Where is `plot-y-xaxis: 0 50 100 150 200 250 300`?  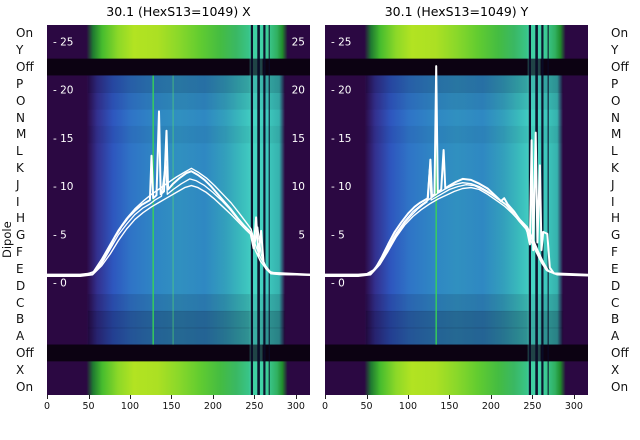 plot-y-xaxis: 0 50 100 150 200 250 300 is located at coordinates (454, 410).